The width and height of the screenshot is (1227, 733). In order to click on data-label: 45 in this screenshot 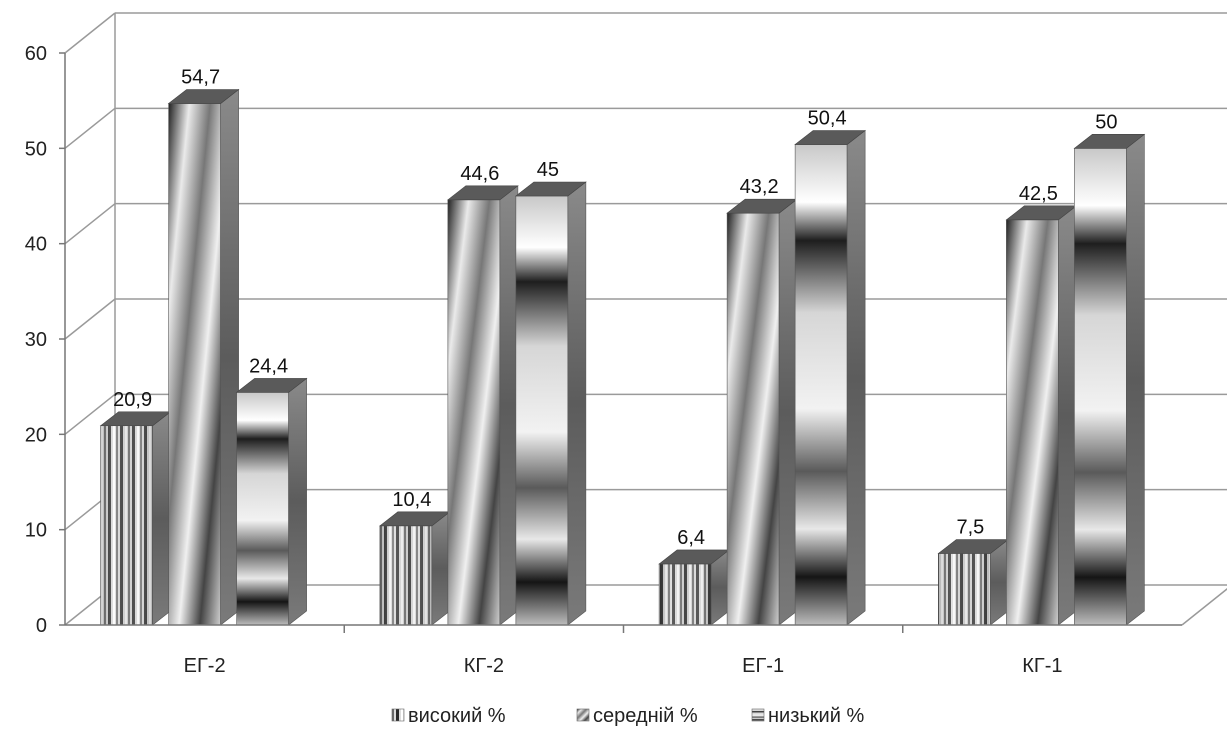, I will do `click(548, 170)`.